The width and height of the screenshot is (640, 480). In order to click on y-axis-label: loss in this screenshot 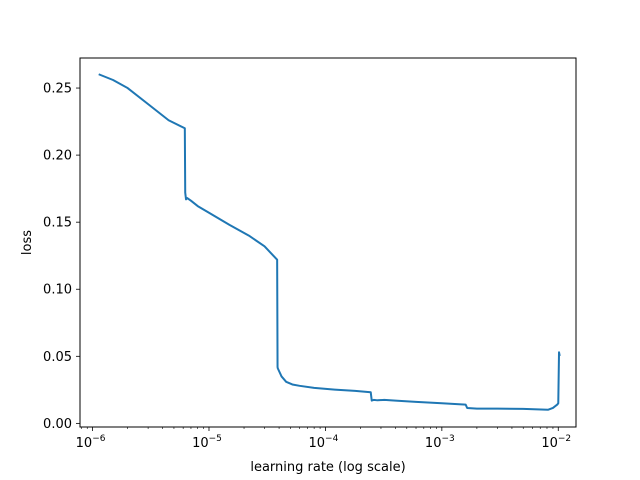, I will do `click(27, 242)`.